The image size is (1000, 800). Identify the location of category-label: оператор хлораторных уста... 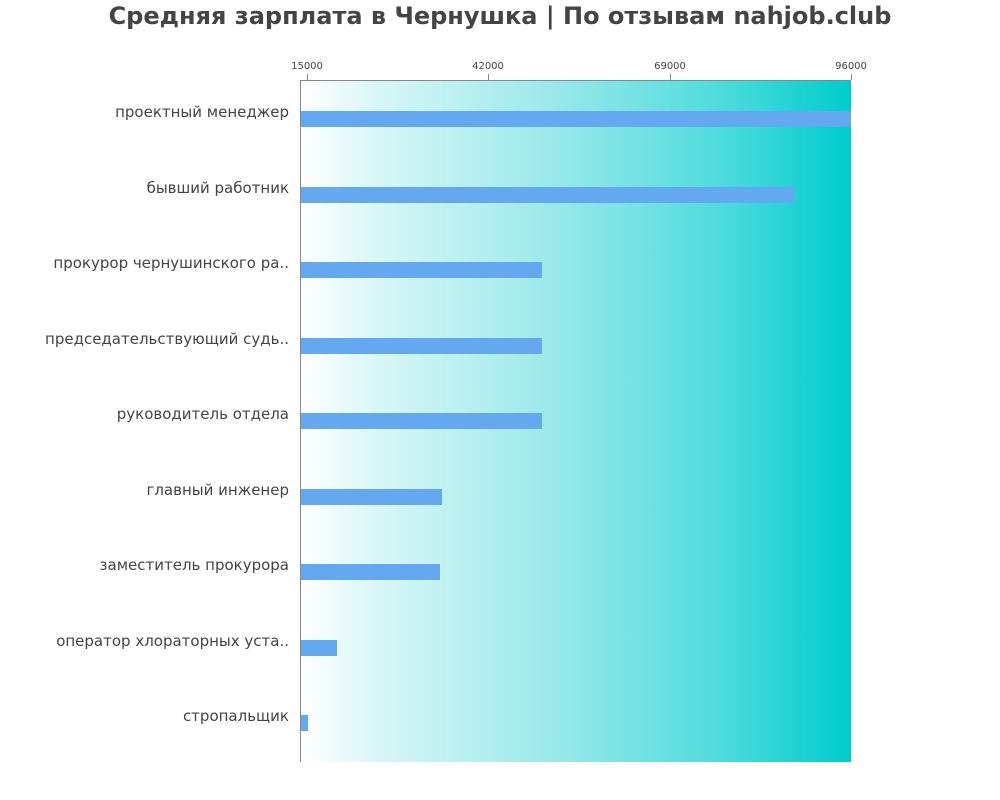
(172, 641).